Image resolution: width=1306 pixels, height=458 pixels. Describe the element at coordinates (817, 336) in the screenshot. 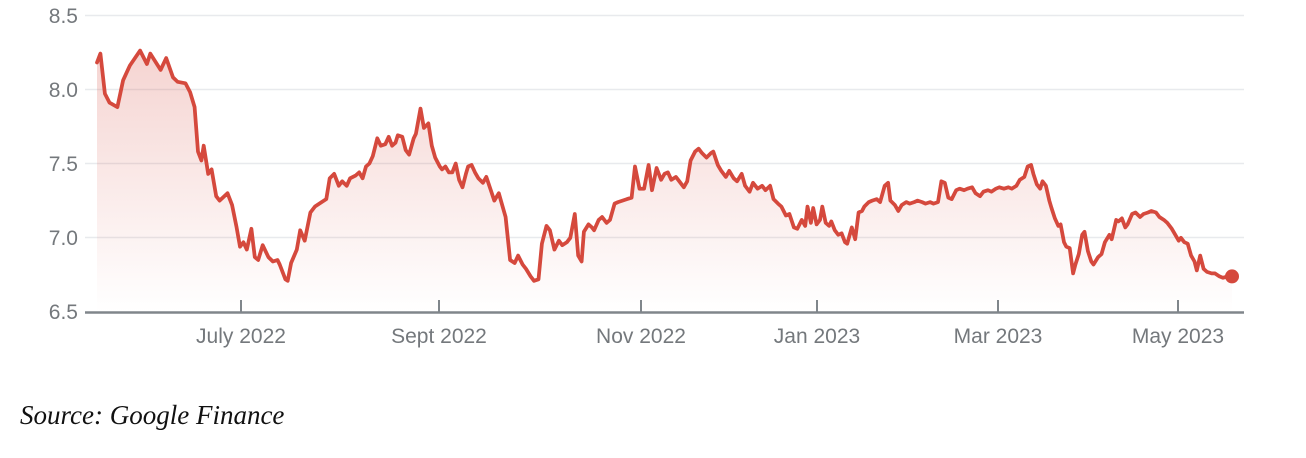

I see `x-axis-label: Jan 2023` at that location.